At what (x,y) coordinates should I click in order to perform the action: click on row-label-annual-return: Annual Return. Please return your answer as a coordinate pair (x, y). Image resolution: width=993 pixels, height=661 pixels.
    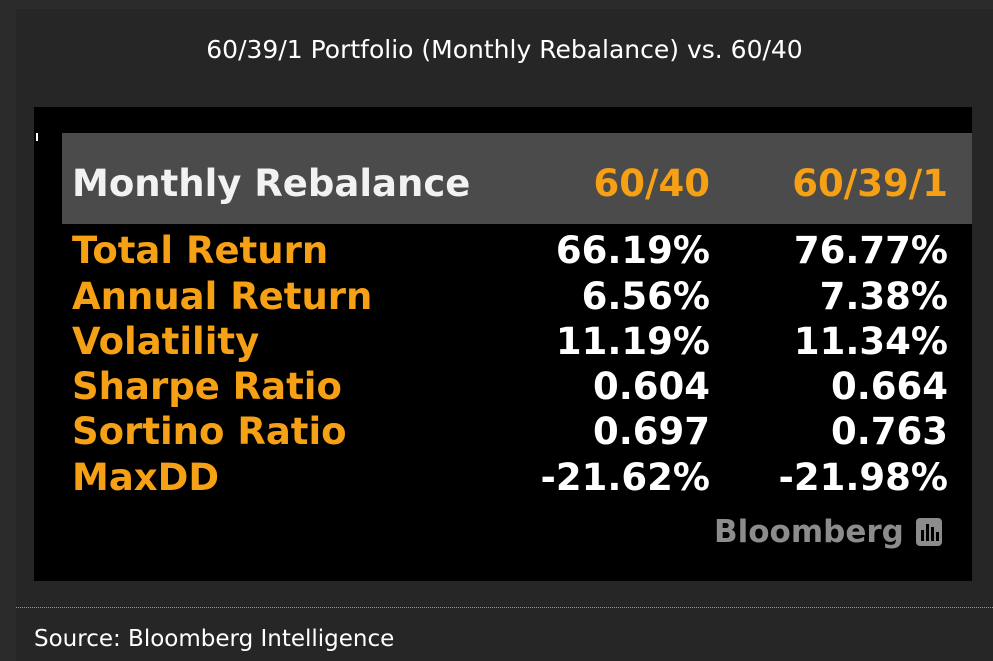
    Looking at the image, I should click on (222, 296).